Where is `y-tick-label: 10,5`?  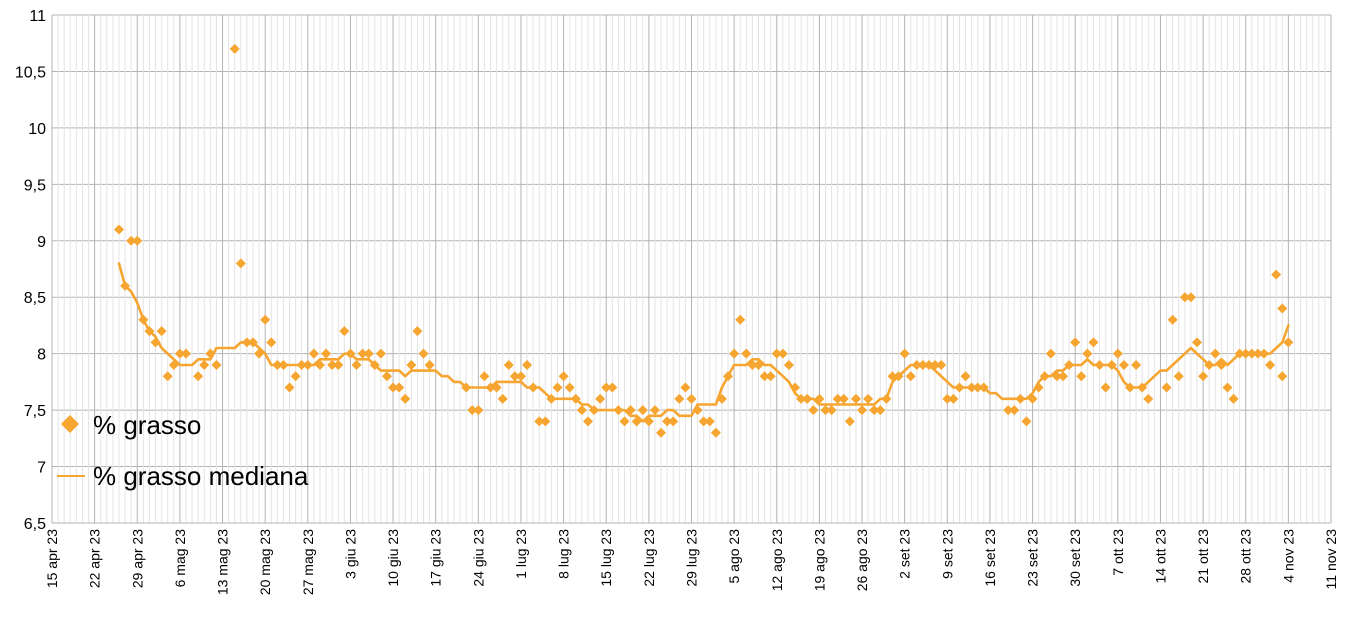 y-tick-label: 10,5 is located at coordinates (30, 72).